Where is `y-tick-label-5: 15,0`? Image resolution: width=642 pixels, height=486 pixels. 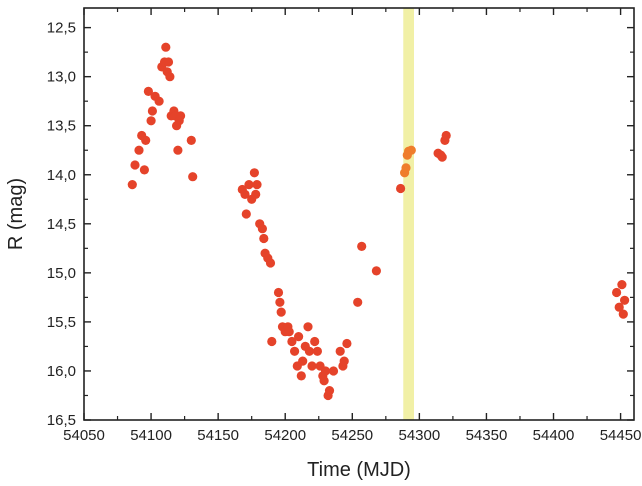 y-tick-label-5: 15,0 is located at coordinates (61, 273).